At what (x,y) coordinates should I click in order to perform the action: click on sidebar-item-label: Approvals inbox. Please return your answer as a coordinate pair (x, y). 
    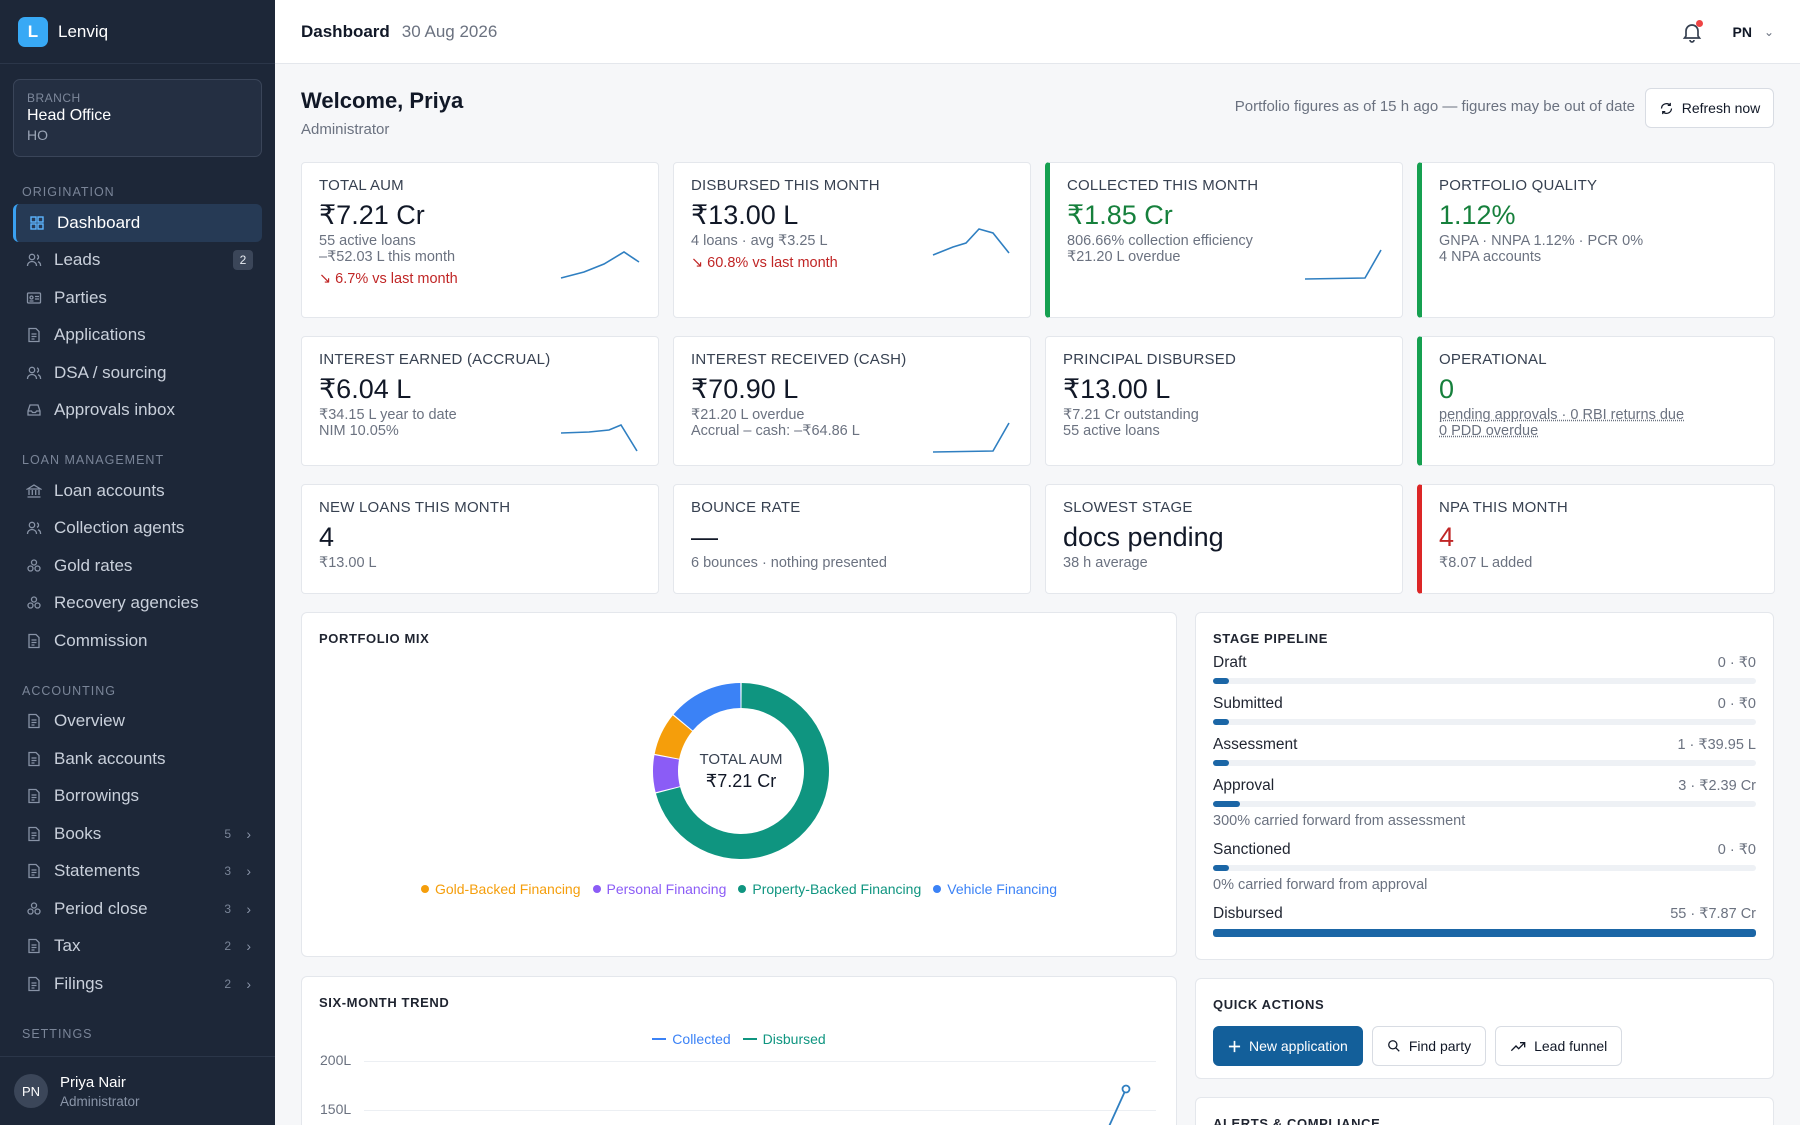
    Looking at the image, I should click on (114, 410).